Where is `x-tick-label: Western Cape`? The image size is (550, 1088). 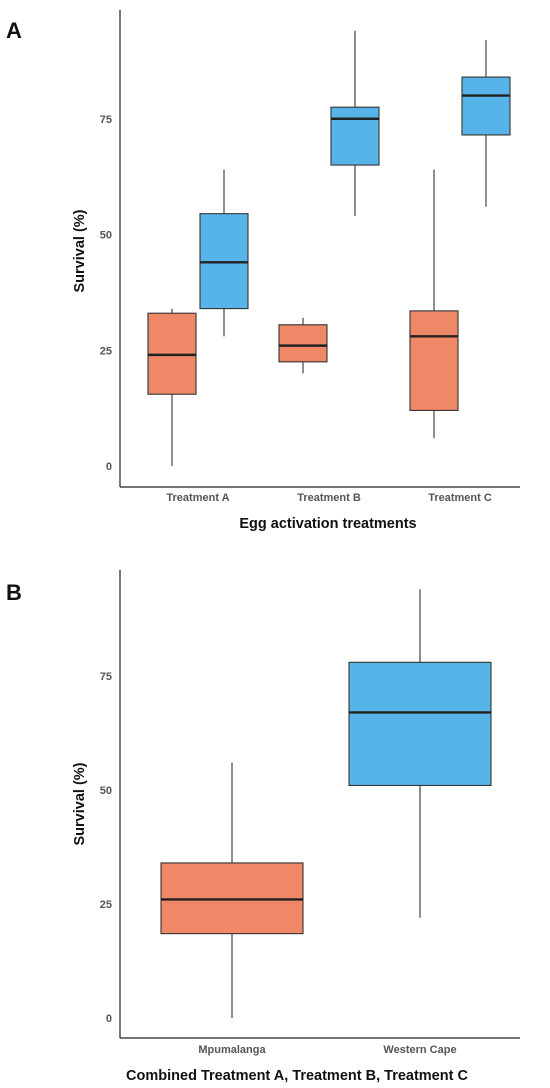
x-tick-label: Western Cape is located at coordinates (419, 1050).